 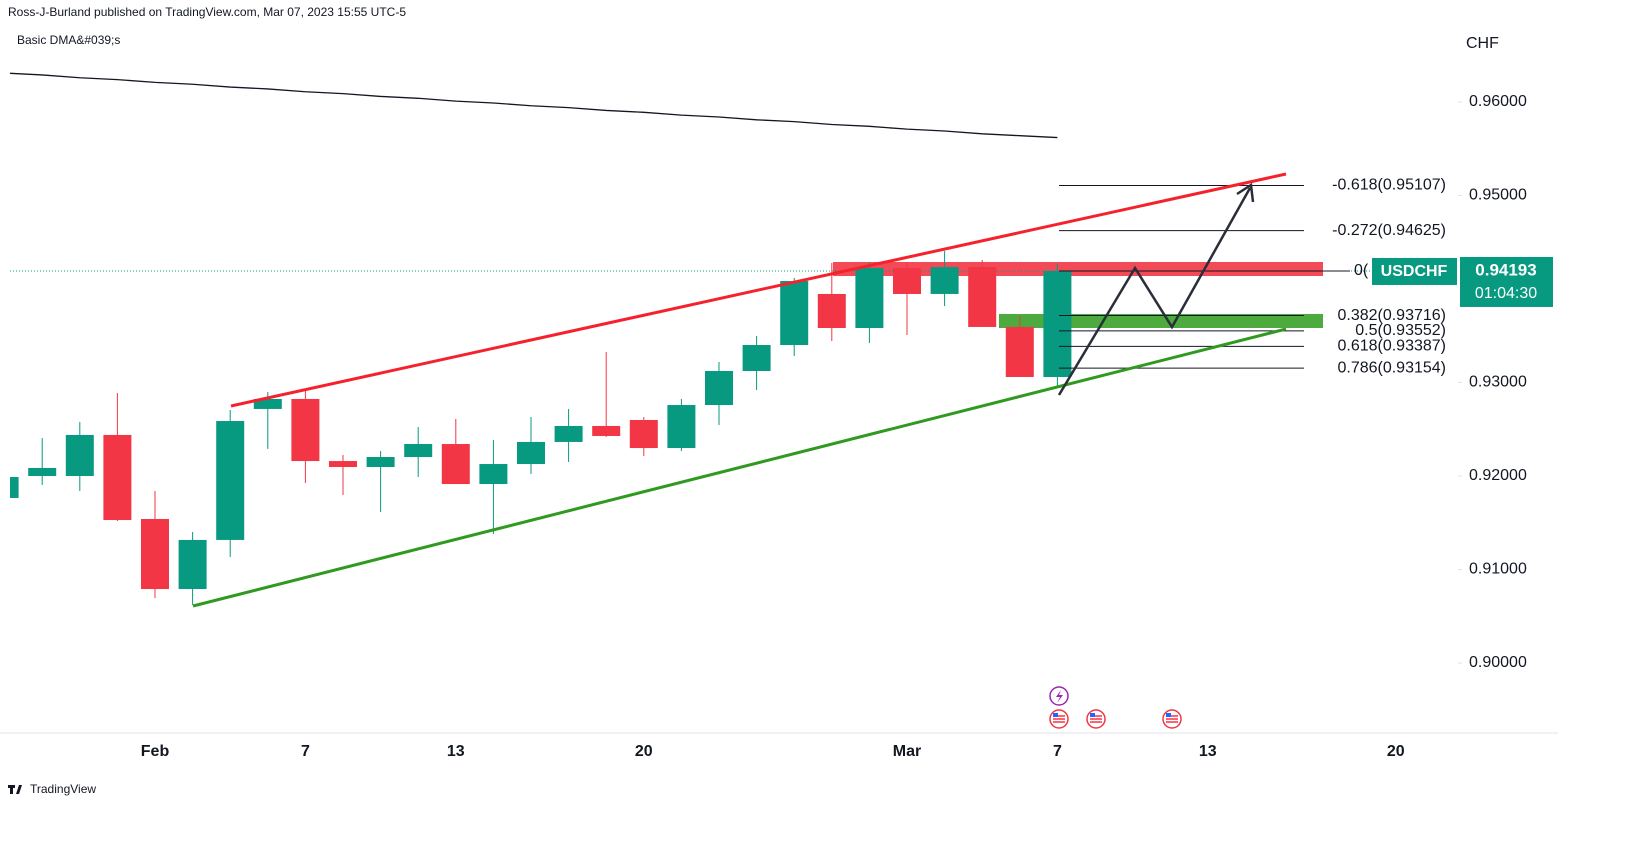 What do you see at coordinates (1498, 382) in the screenshot?
I see `y-tick-label: 0.93000` at bounding box center [1498, 382].